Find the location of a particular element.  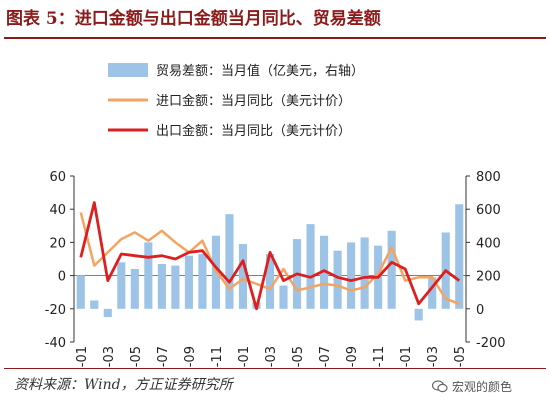

left-tick-label: 60 is located at coordinates (57, 177).